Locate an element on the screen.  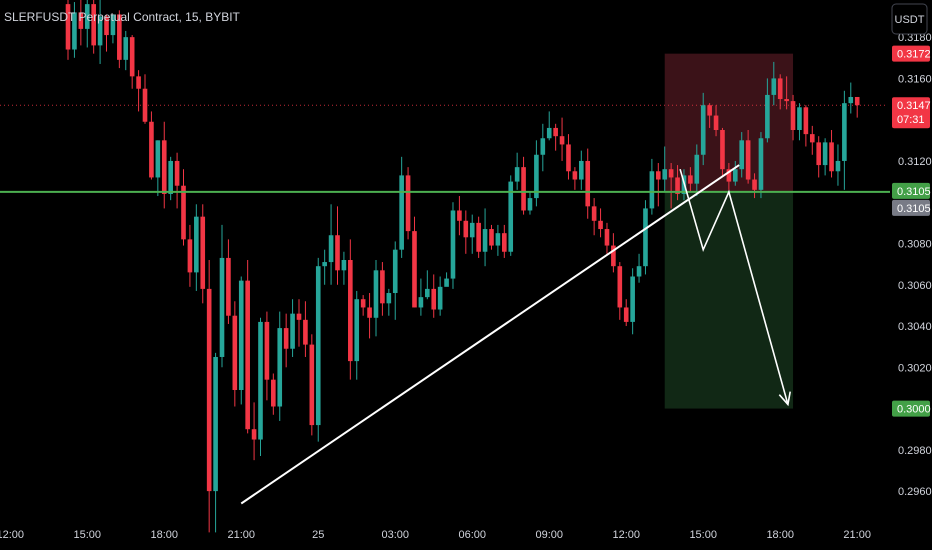
currency-button: USDT is located at coordinates (909, 19).